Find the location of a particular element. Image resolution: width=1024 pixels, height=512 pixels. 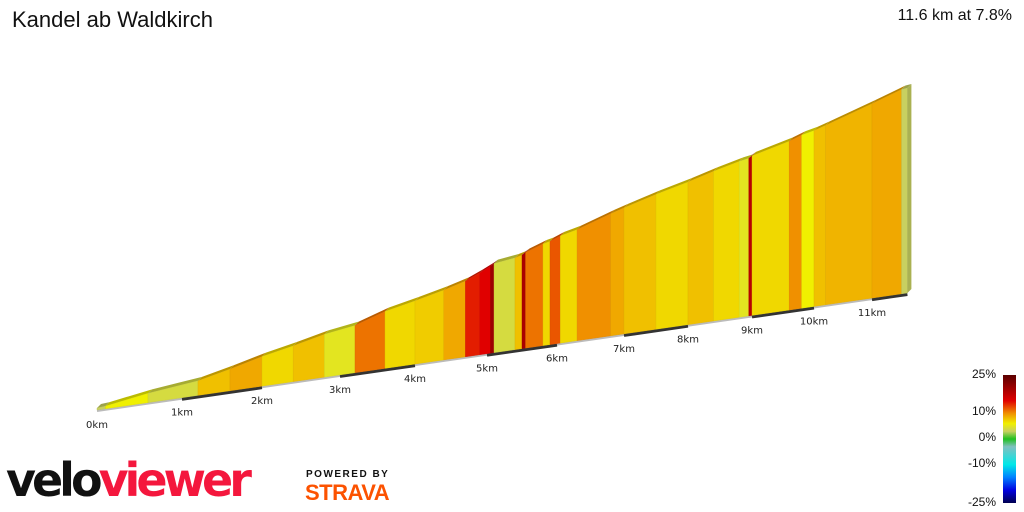

x-tick-label: 6km is located at coordinates (557, 359).